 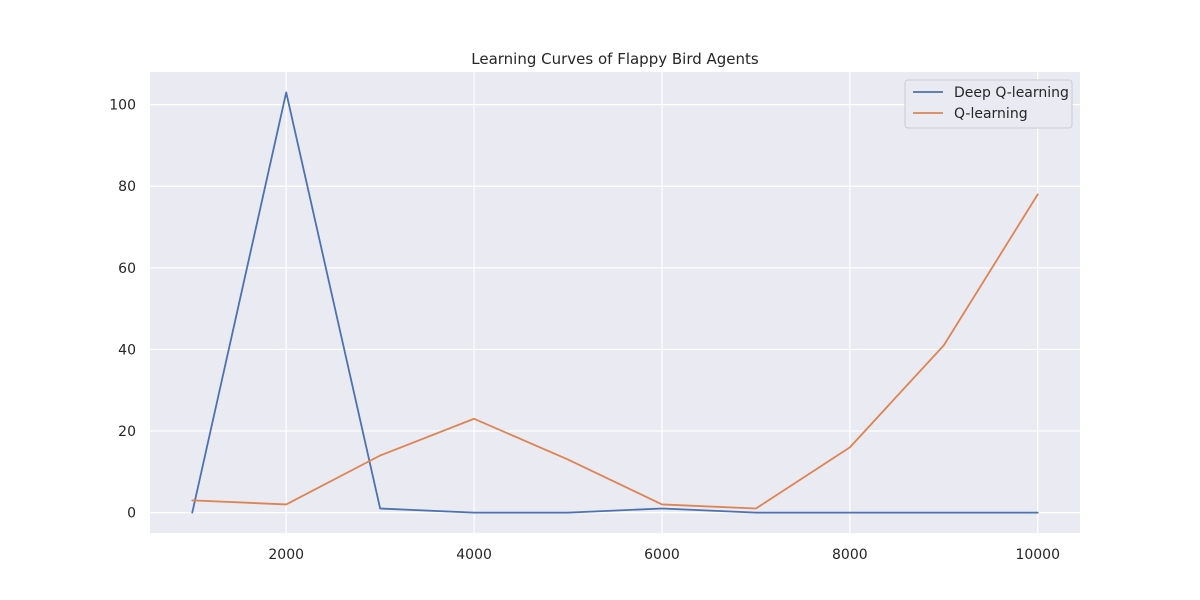 I want to click on chart-title: Learning Curves of Flappy Bird Agents, so click(x=615, y=59).